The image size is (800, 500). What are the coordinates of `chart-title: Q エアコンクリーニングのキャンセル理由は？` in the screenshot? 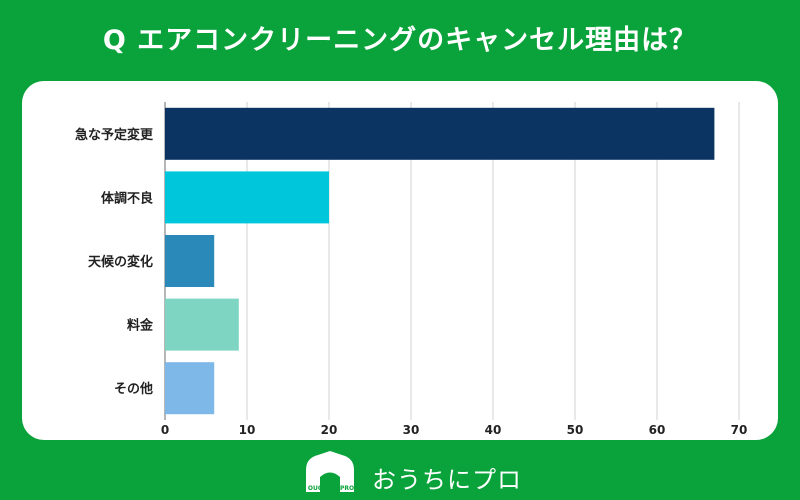 It's located at (400, 40).